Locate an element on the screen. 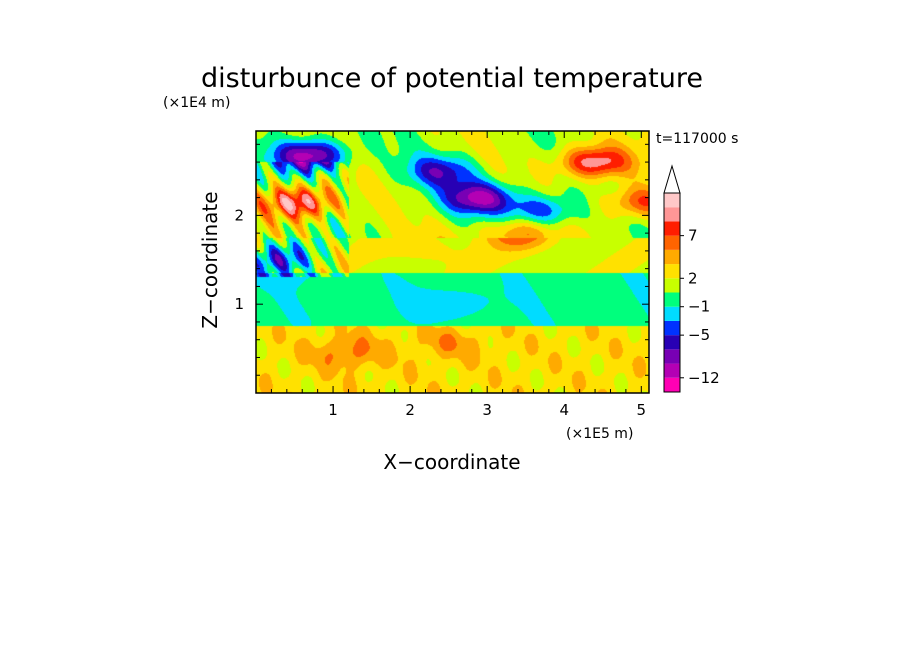 This screenshot has width=904, height=658. colorbar-label: 7 is located at coordinates (693, 236).